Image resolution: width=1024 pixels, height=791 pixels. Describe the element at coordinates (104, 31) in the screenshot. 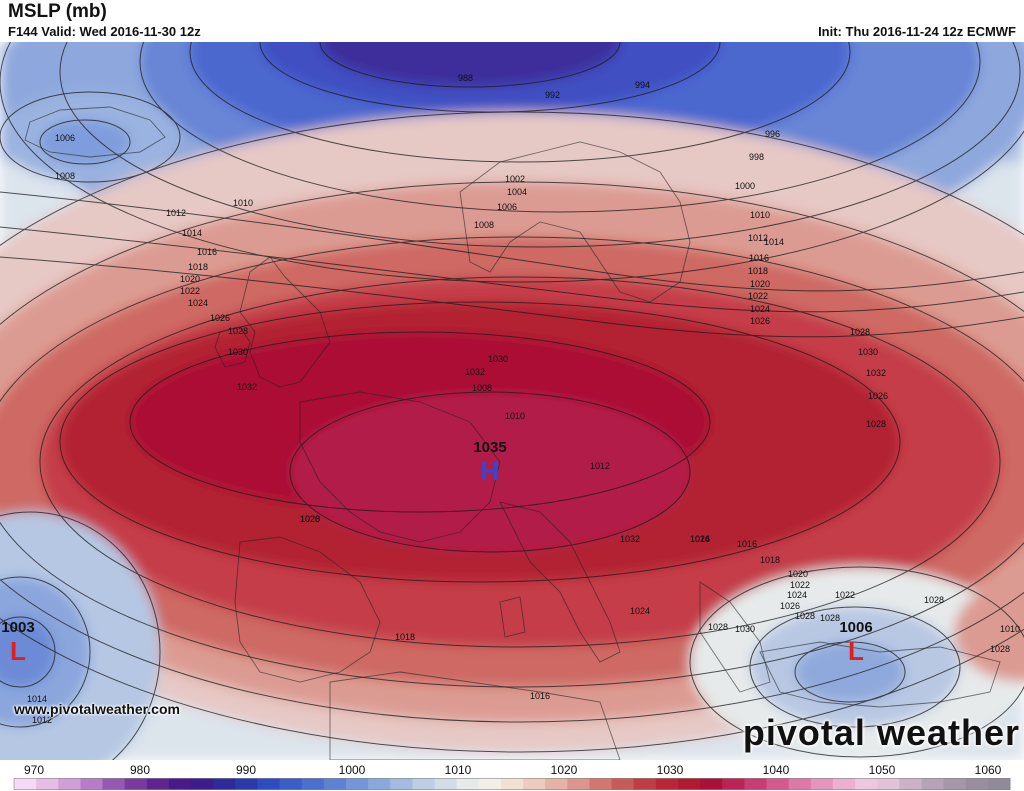

I see `valid-time: F144 Valid: Wed 2016-11-30 12z` at that location.